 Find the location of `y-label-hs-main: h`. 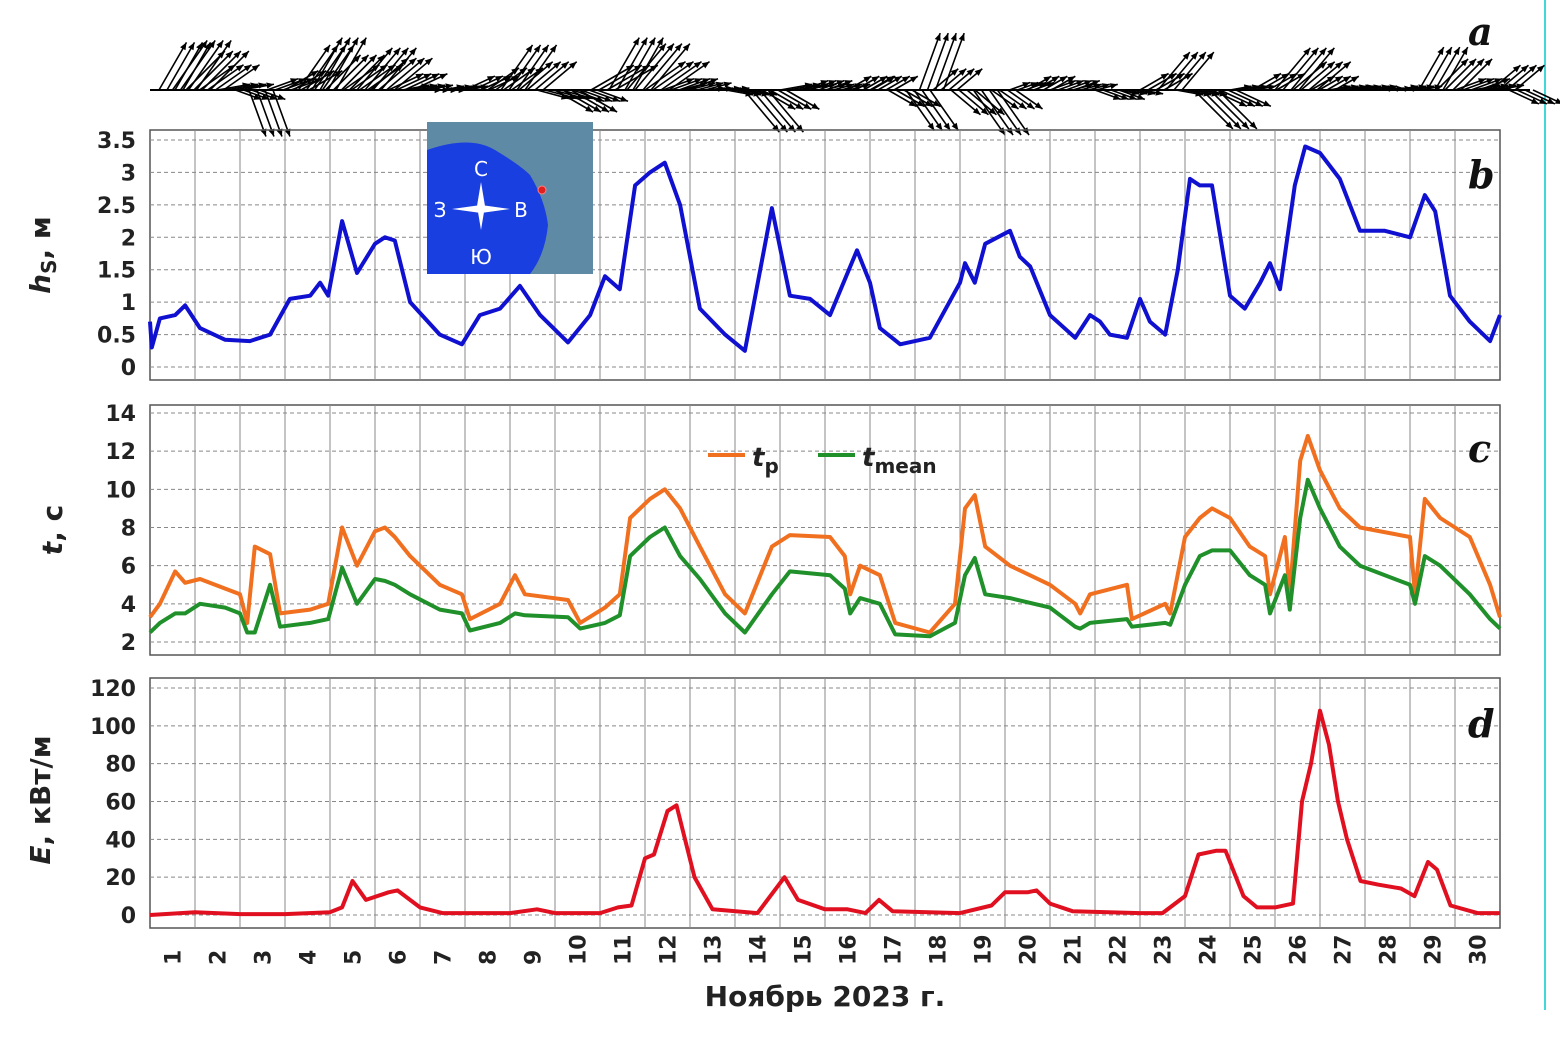

y-label-hs-main: h is located at coordinates (40, 284).